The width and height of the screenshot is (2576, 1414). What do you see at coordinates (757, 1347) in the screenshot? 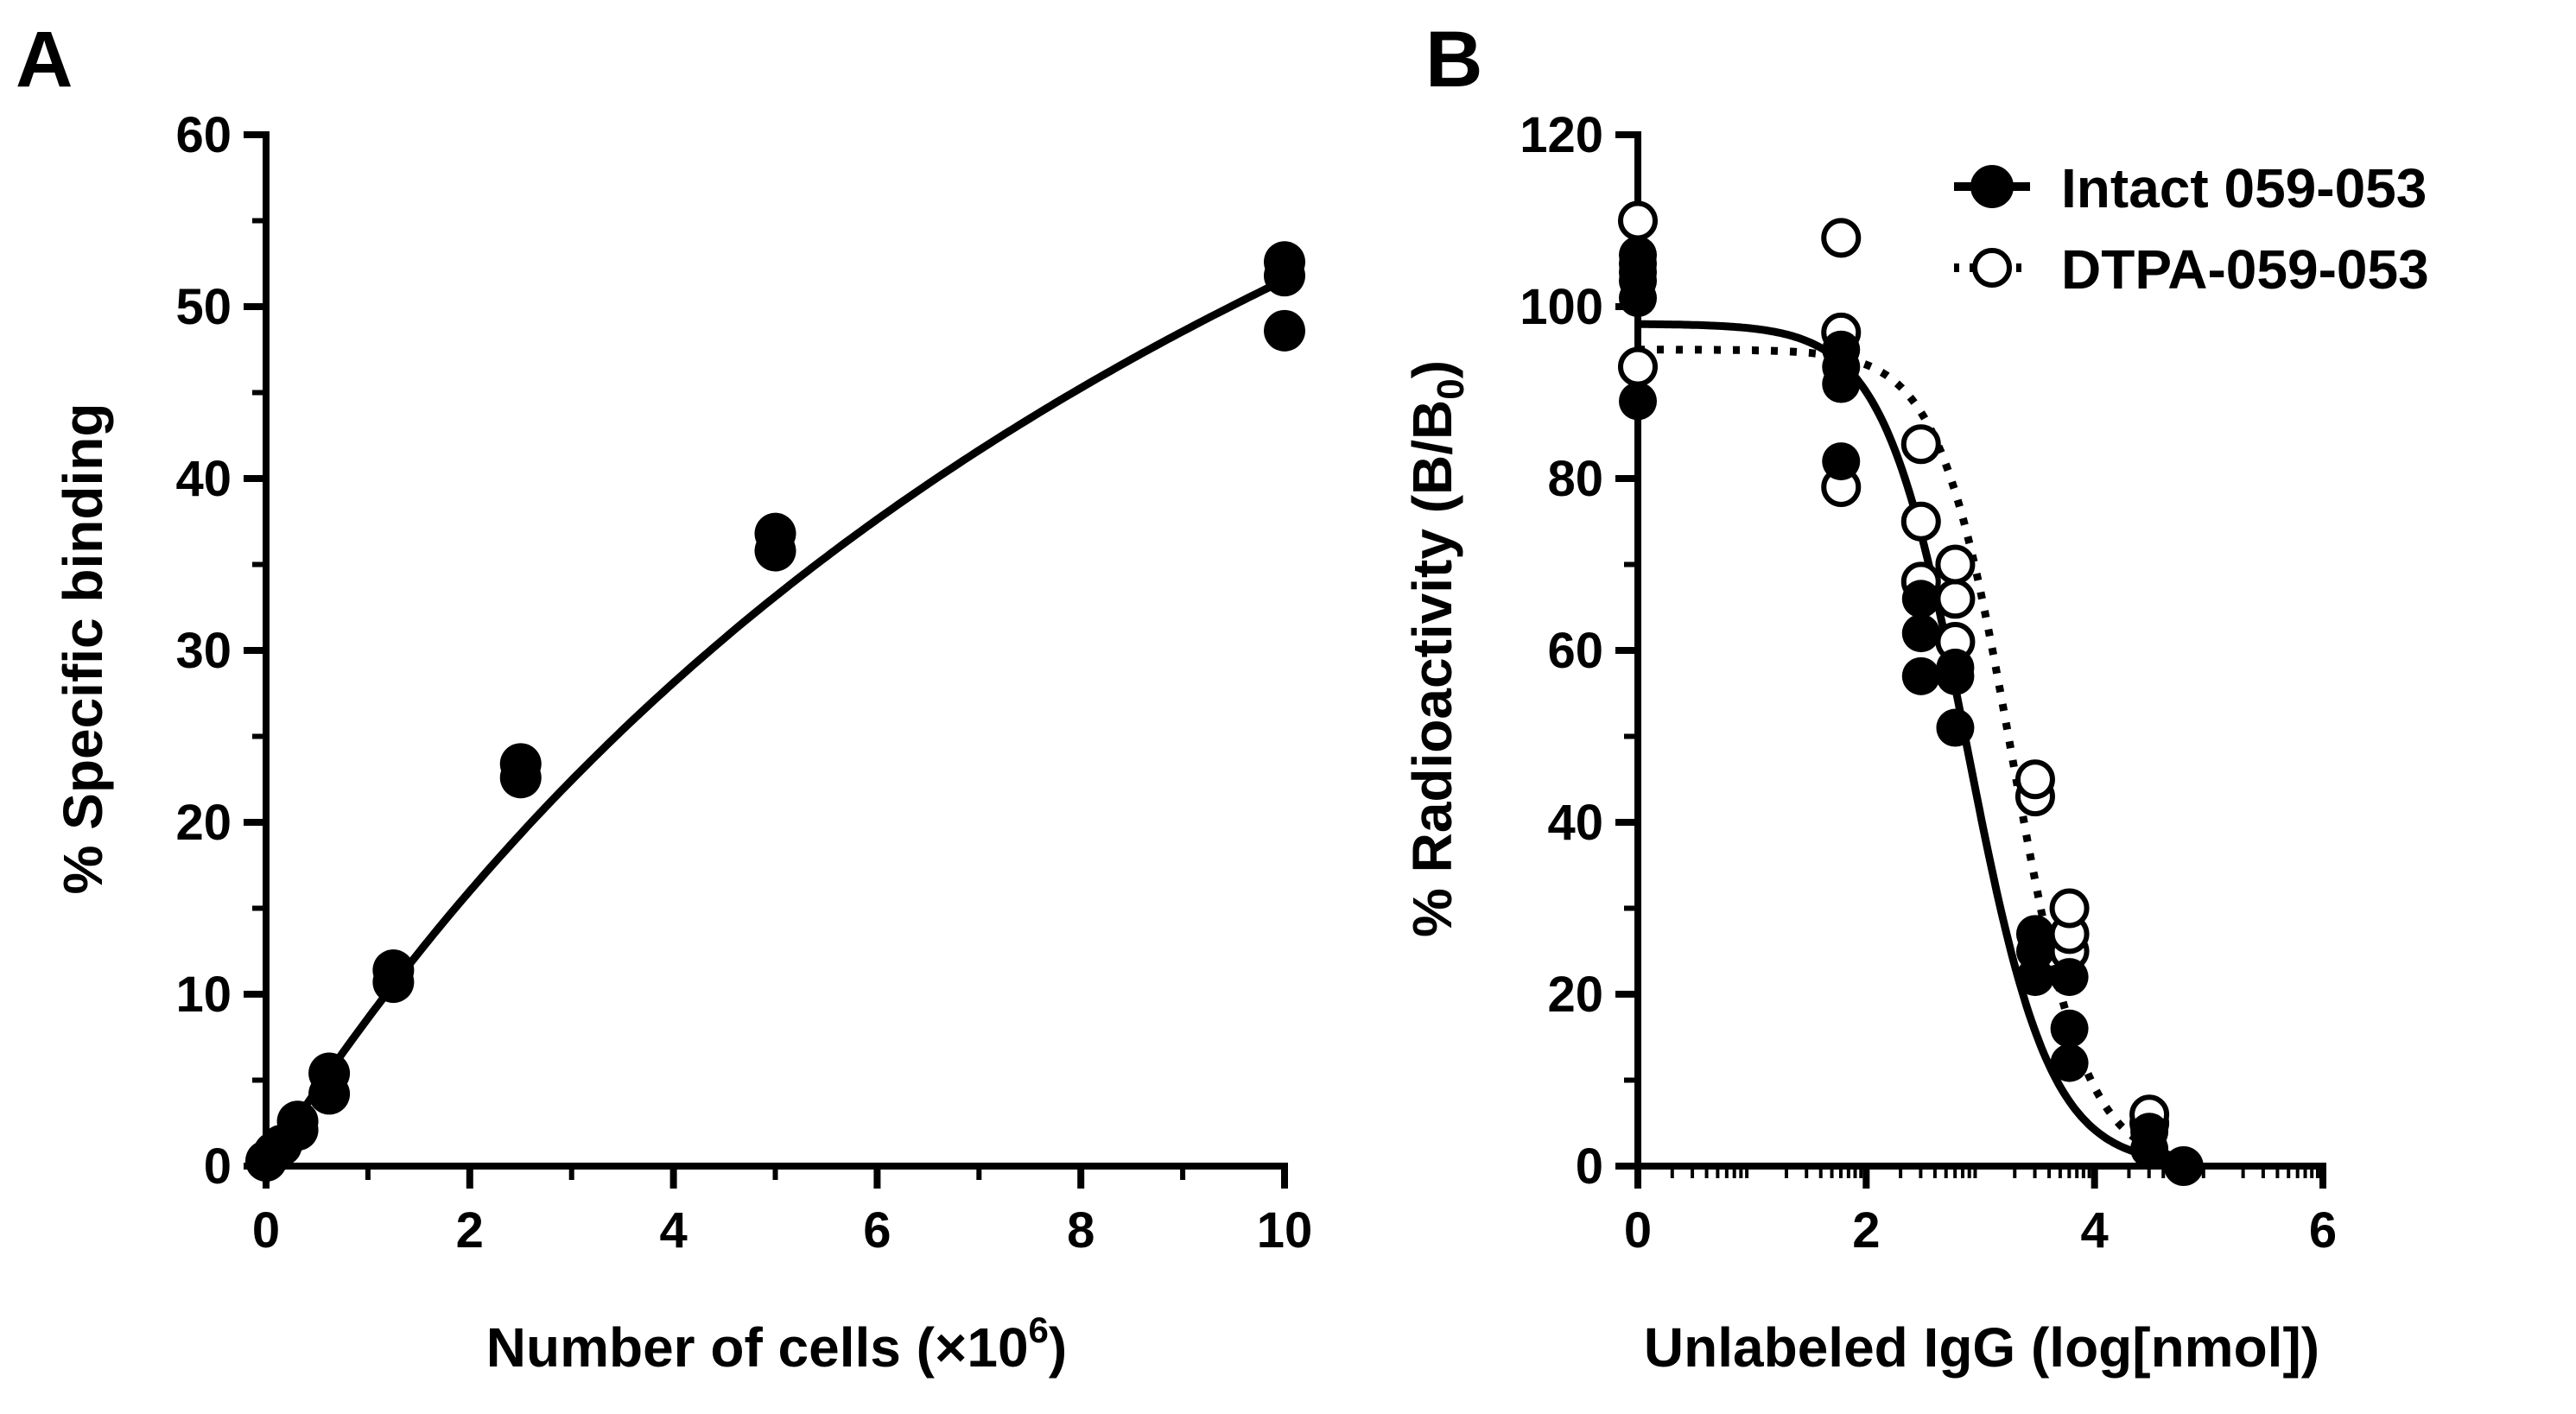
I see `panel-a-x-axis-title-main: Number of cells (×10` at bounding box center [757, 1347].